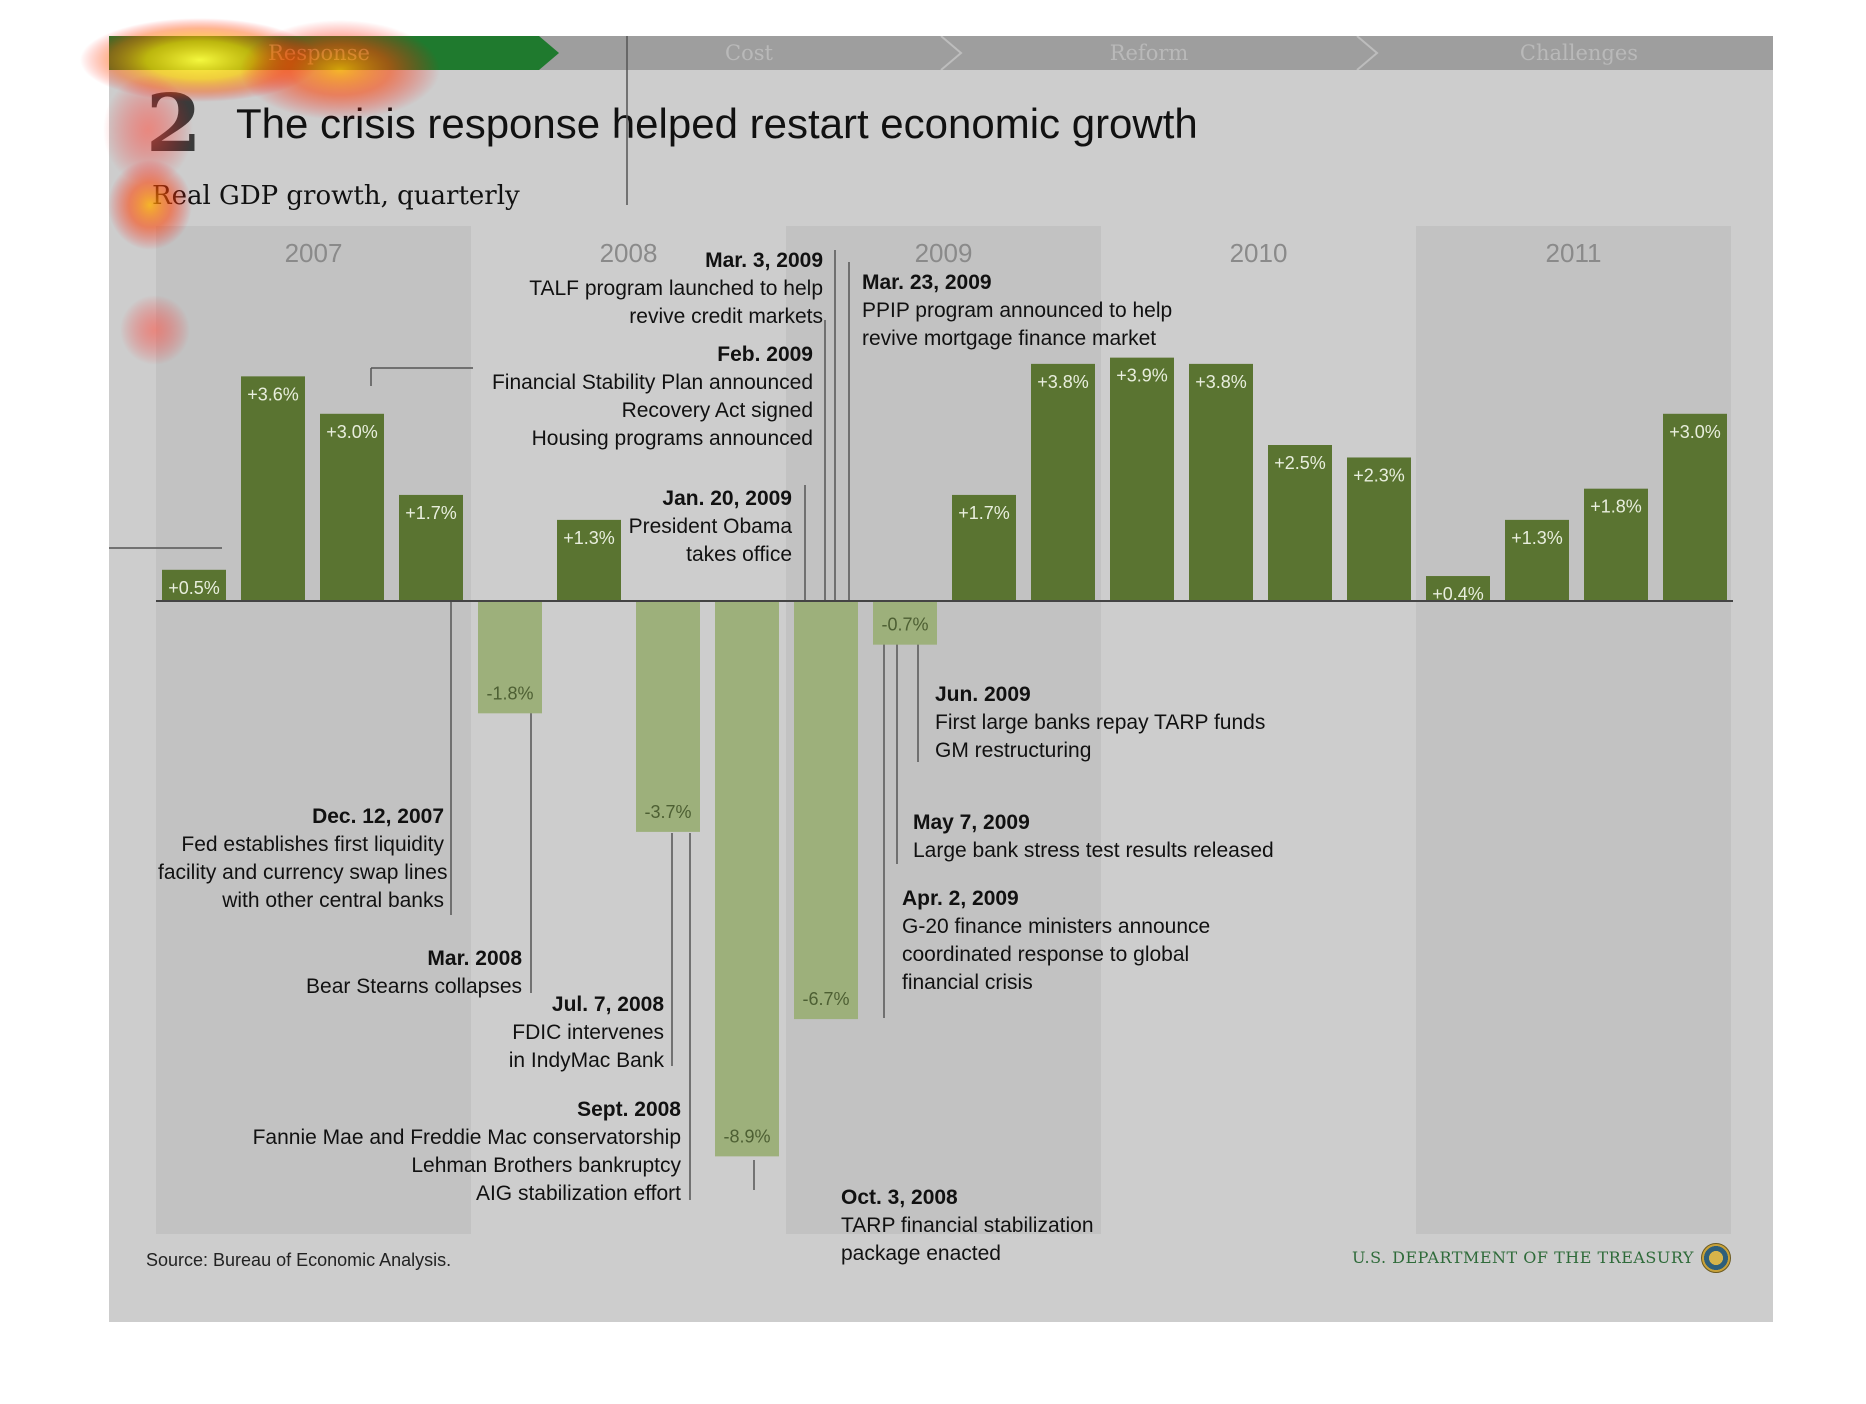 The height and width of the screenshot is (1404, 1866). Describe the element at coordinates (1100, 722) in the screenshot. I see `annotation-line: First large banks repay TARP funds` at that location.